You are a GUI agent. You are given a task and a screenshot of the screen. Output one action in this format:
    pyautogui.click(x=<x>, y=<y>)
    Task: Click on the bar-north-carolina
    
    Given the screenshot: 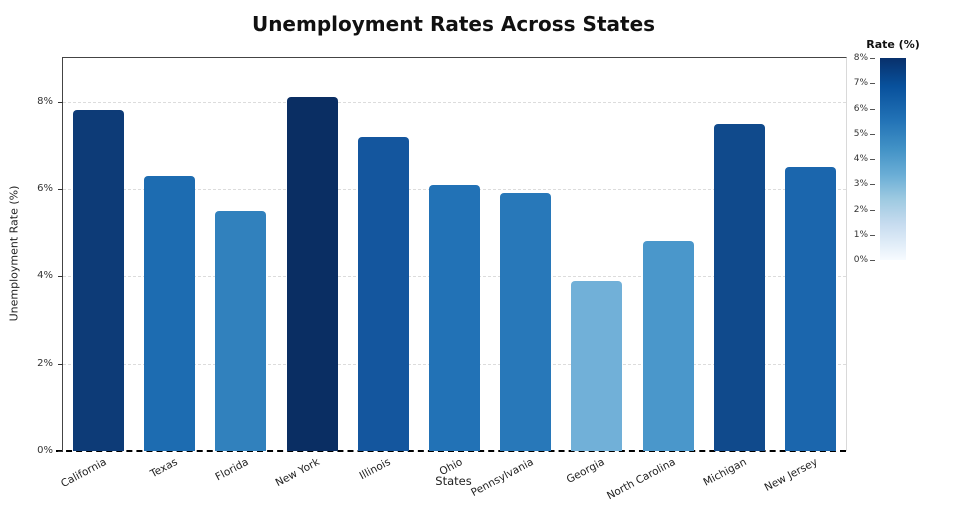 What is the action you would take?
    pyautogui.click(x=668, y=346)
    